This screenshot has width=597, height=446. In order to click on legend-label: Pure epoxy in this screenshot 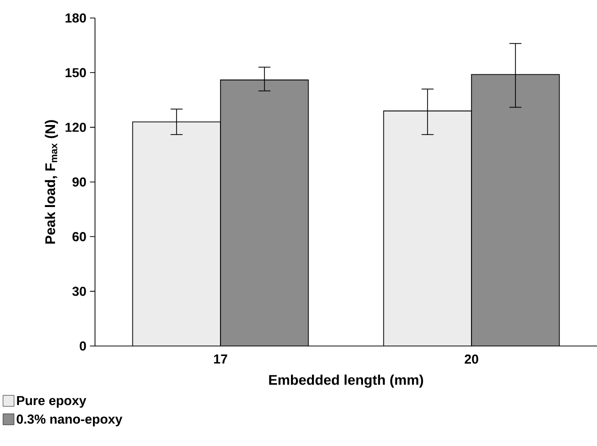, I will do `click(51, 402)`.